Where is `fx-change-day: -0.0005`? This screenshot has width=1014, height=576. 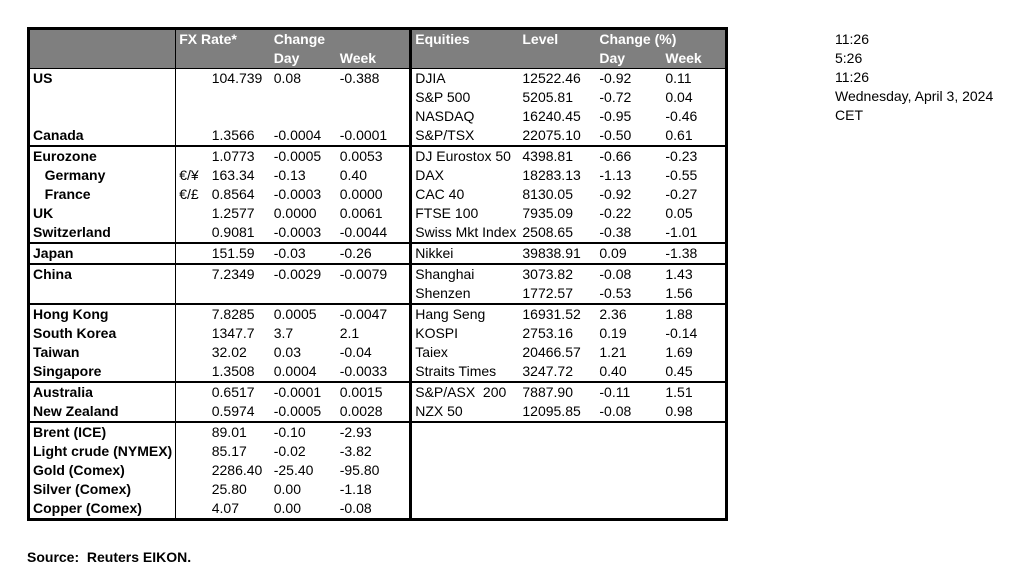
fx-change-day: -0.0005 is located at coordinates (303, 155).